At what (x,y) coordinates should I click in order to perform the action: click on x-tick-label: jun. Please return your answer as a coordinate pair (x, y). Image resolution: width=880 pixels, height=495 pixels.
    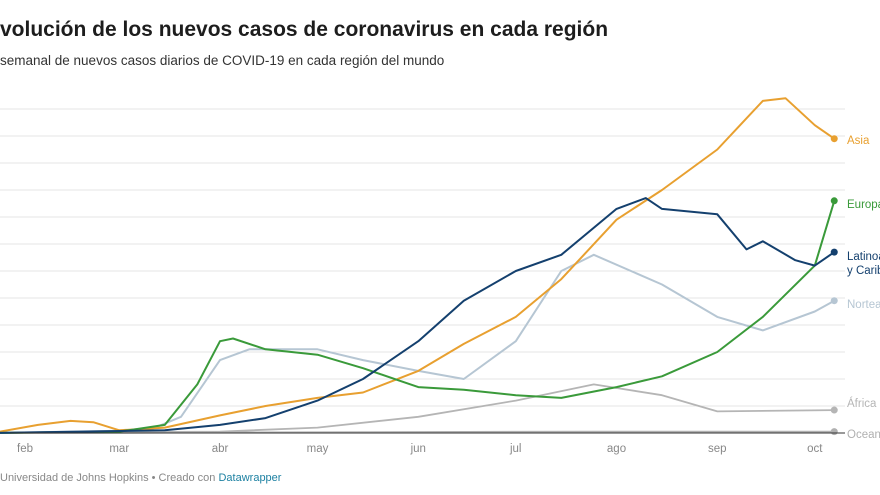
    Looking at the image, I should click on (418, 449).